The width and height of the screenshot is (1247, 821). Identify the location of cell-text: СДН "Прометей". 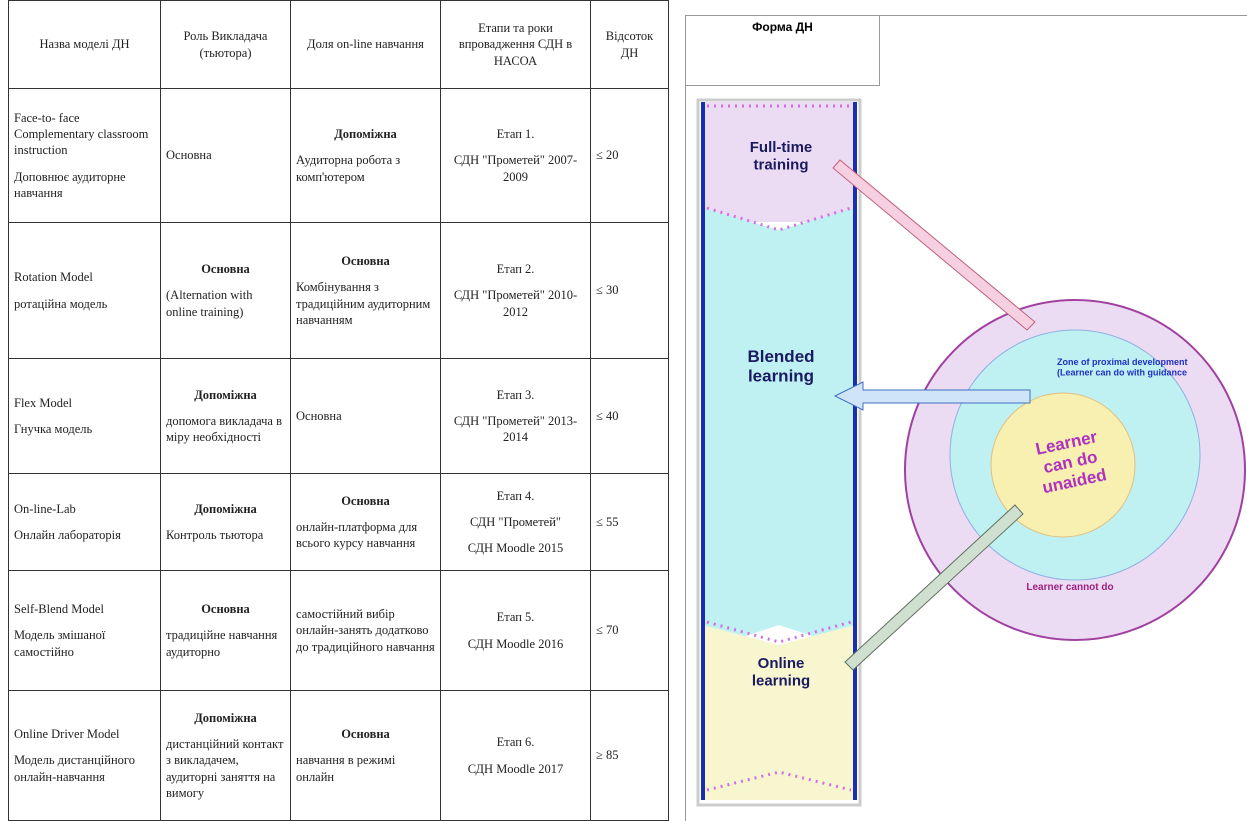
(515, 521).